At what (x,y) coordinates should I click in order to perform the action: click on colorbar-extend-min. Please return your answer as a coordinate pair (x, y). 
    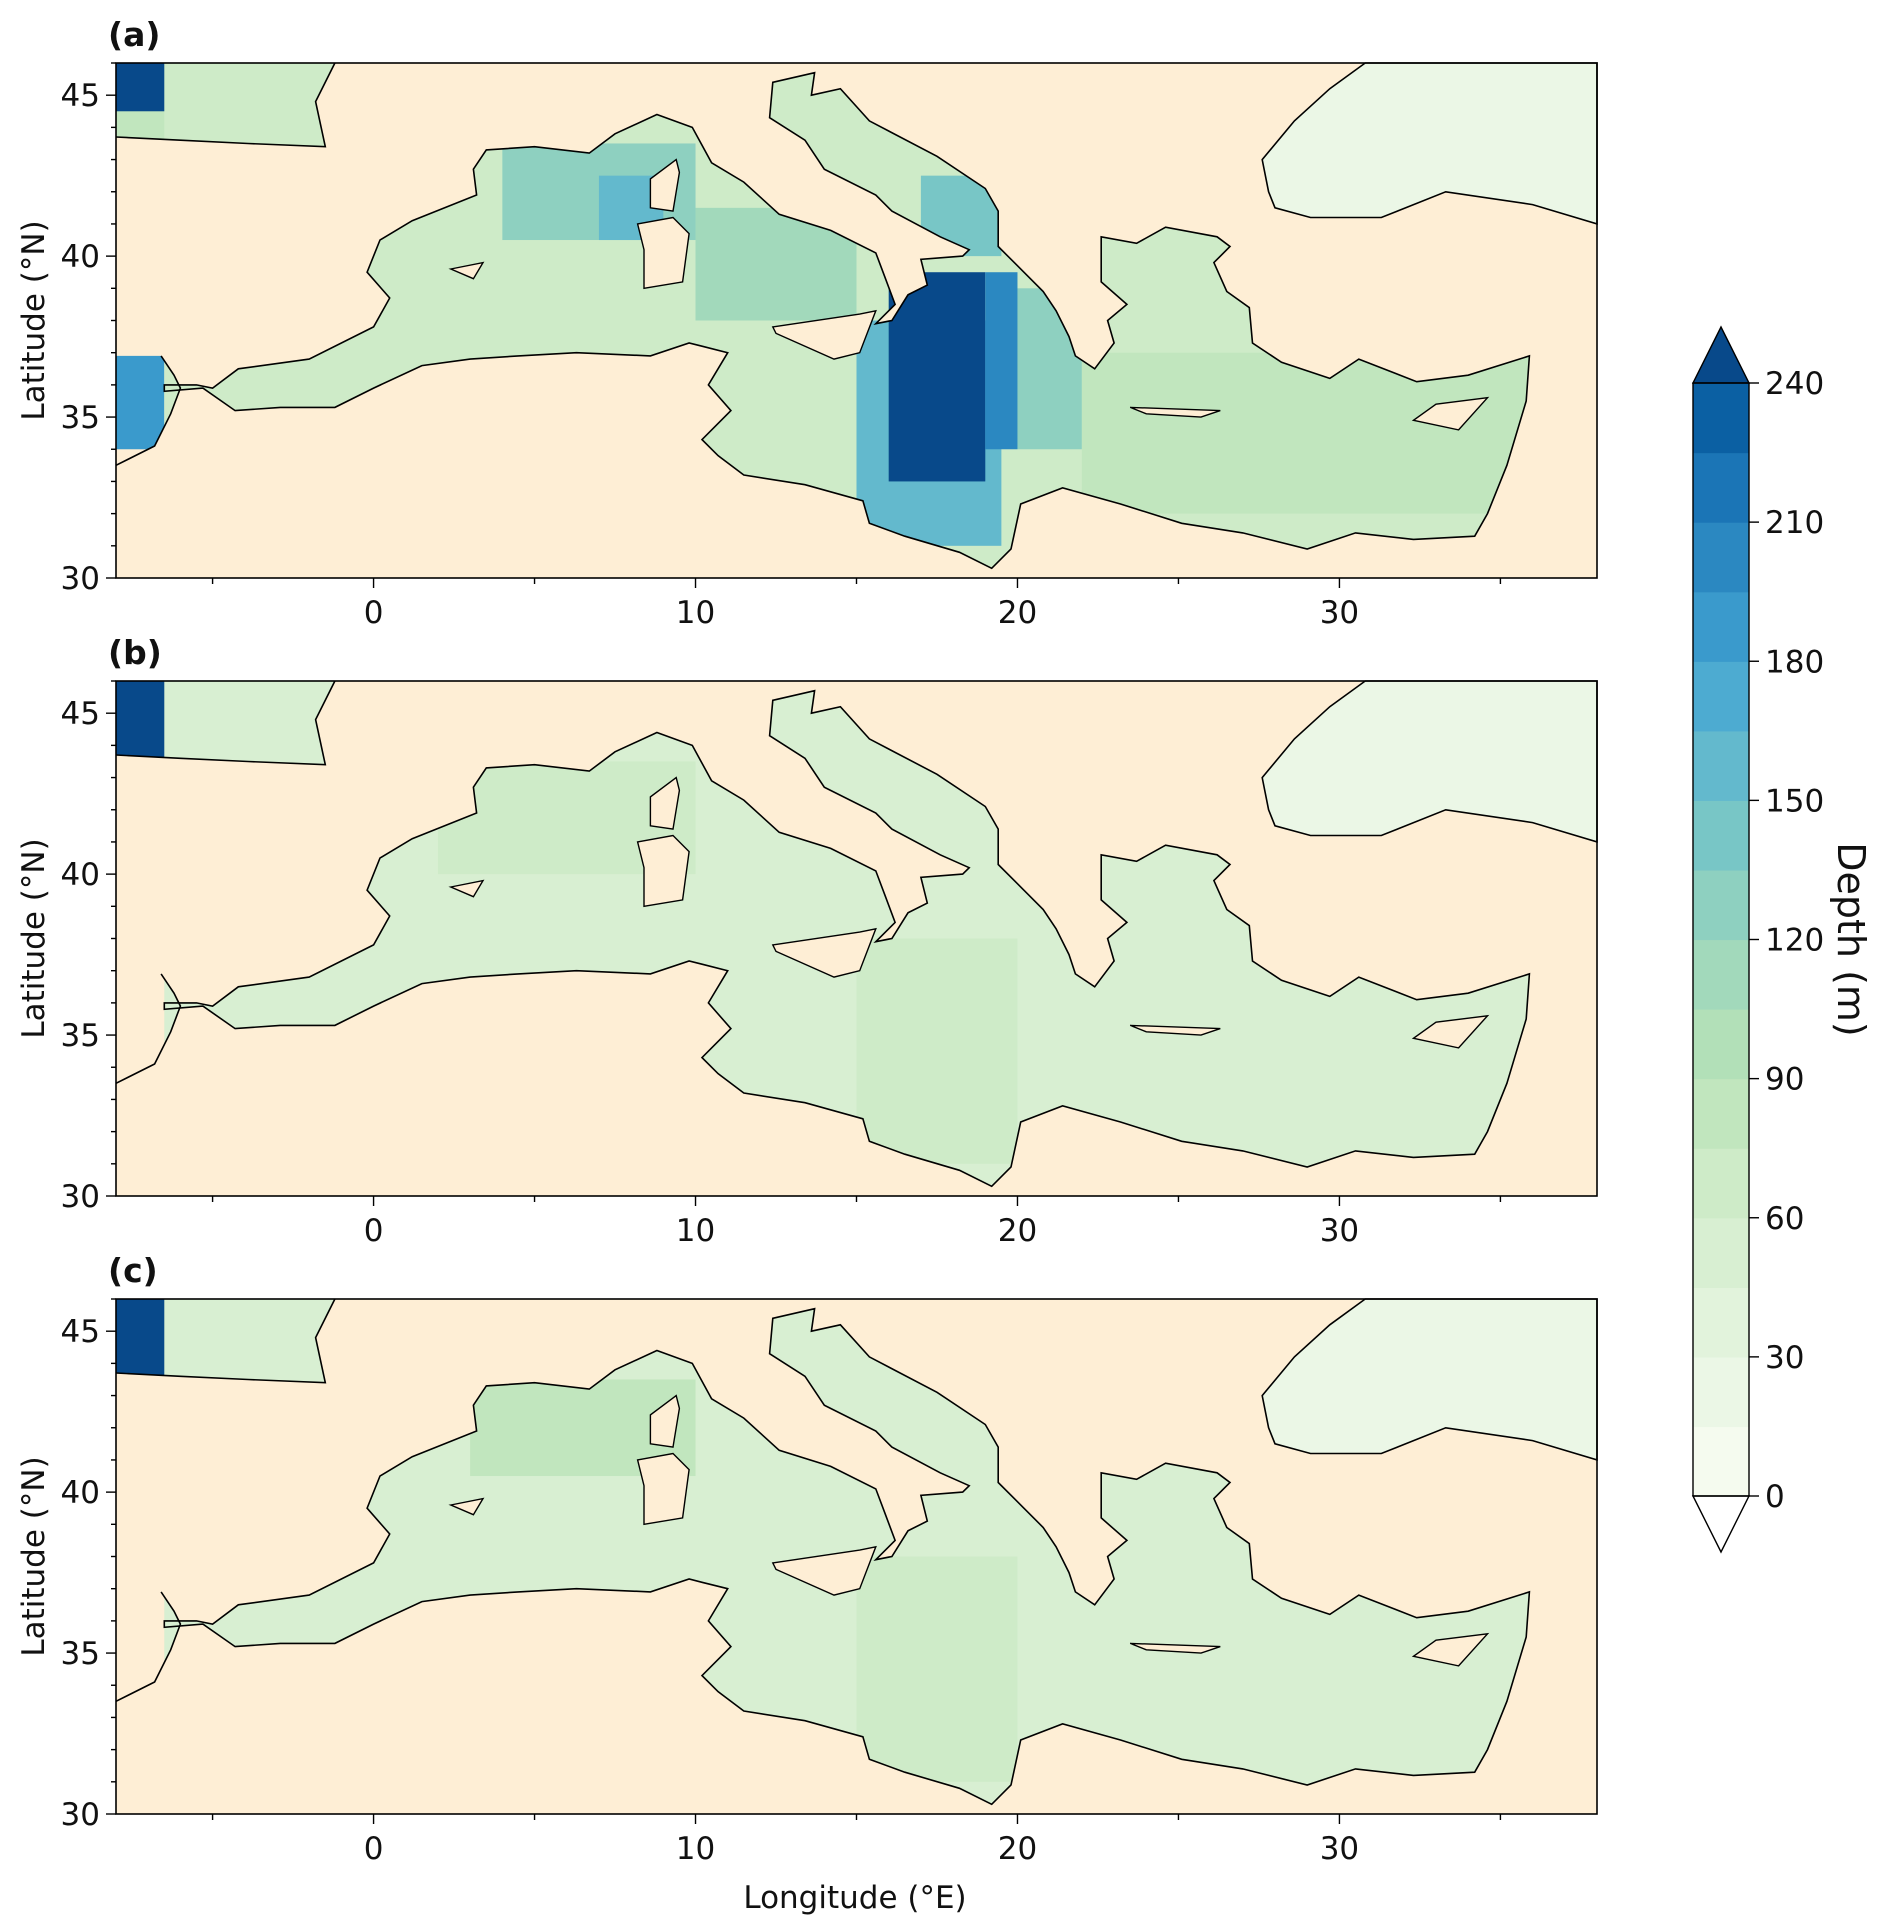
    Looking at the image, I should click on (1721, 1524).